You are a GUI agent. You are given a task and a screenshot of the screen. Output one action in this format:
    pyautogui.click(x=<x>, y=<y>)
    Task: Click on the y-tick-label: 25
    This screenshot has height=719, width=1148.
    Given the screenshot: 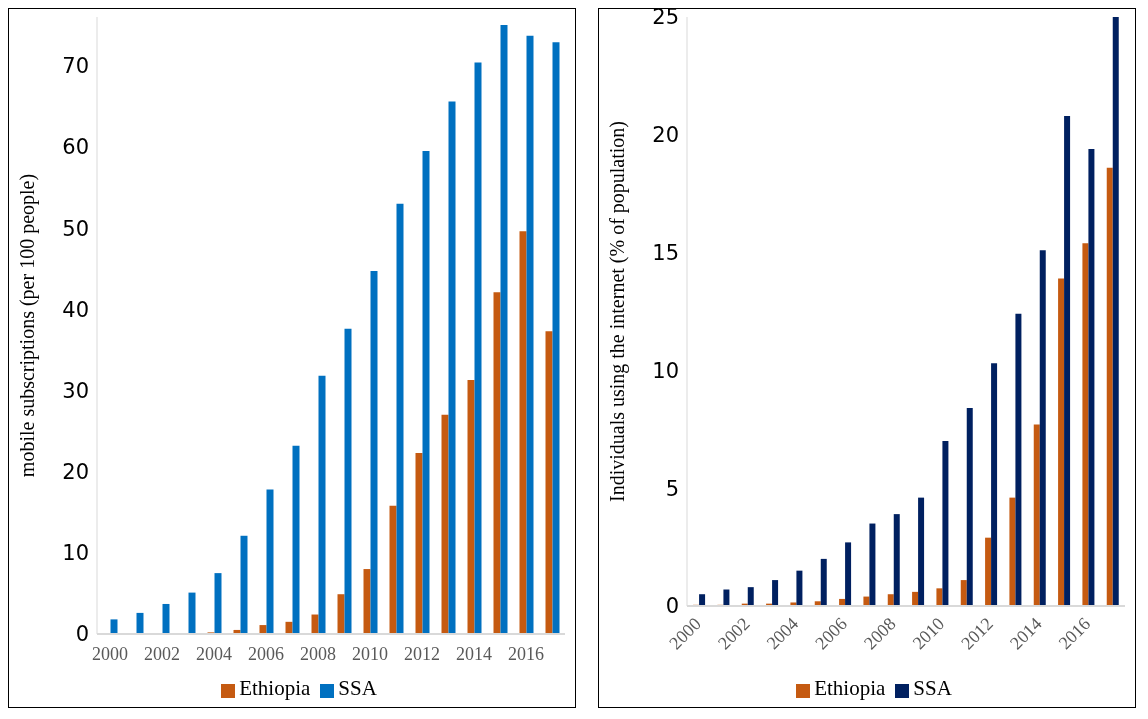 What is the action you would take?
    pyautogui.click(x=665, y=17)
    